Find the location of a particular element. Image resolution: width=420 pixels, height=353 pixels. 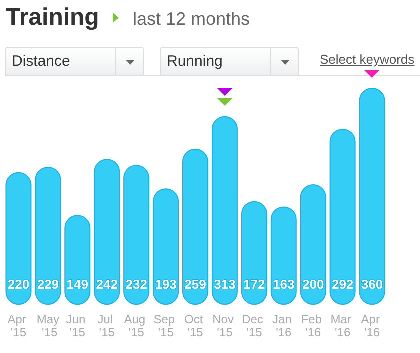

x-tick-label: Mar '16 is located at coordinates (342, 326).